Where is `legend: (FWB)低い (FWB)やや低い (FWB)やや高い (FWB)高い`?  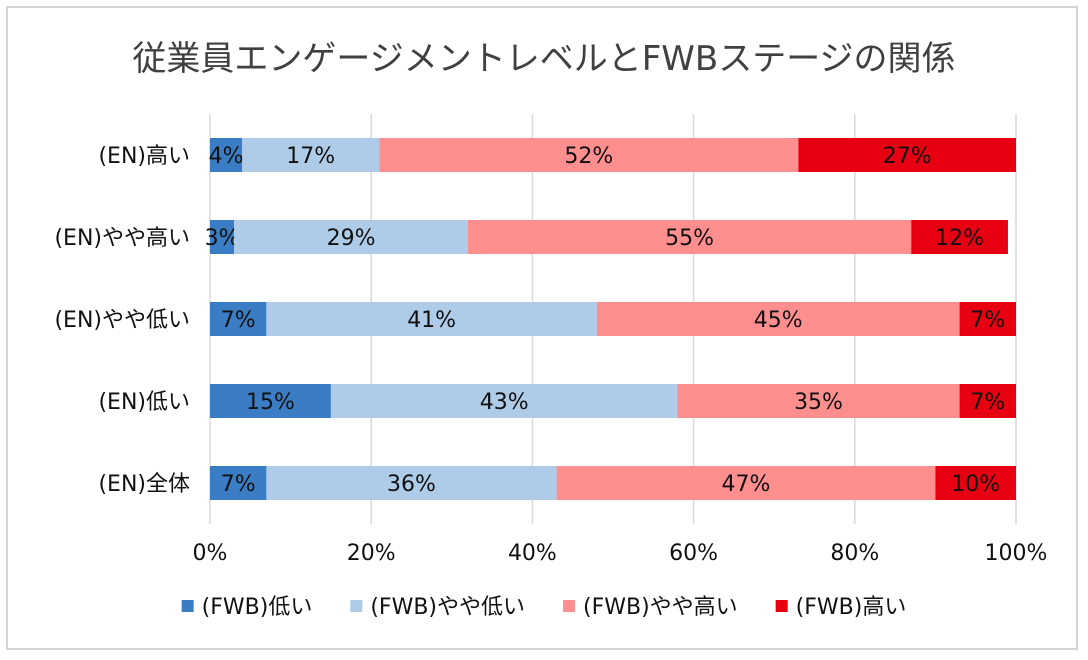
legend: (FWB)低い (FWB)やや低い (FWB)やや高い (FWB)高い is located at coordinates (544, 607).